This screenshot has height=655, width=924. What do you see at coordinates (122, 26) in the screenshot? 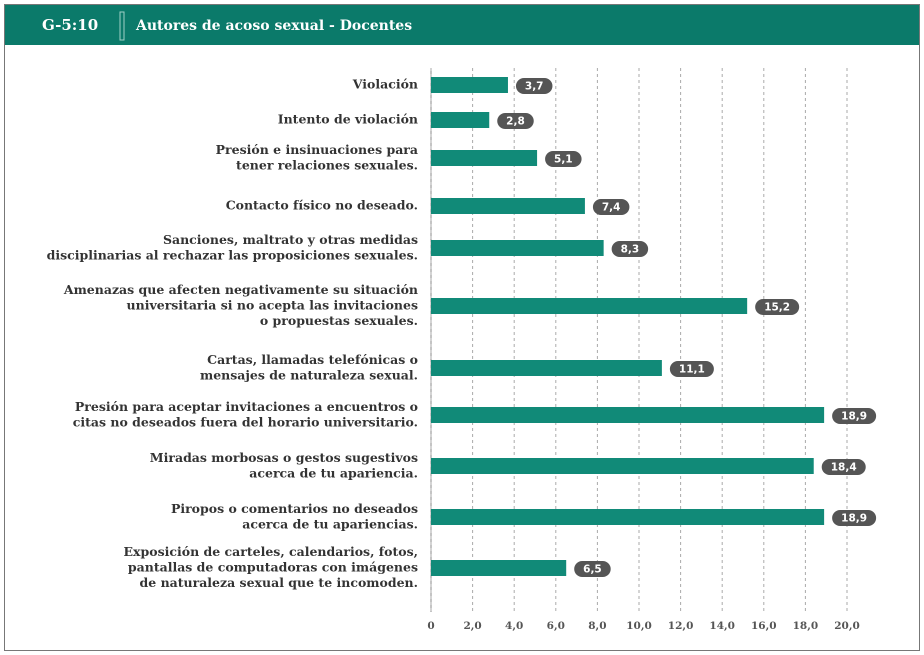
I see `separator` at bounding box center [122, 26].